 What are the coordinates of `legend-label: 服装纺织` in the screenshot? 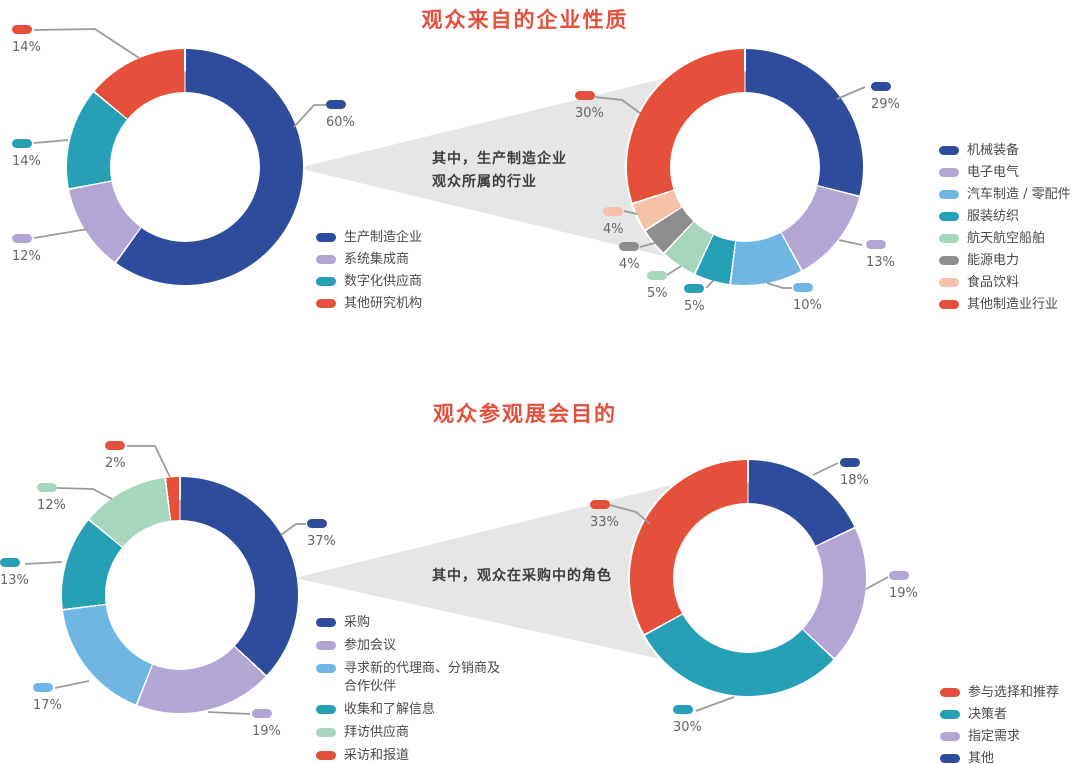 It's located at (993, 216).